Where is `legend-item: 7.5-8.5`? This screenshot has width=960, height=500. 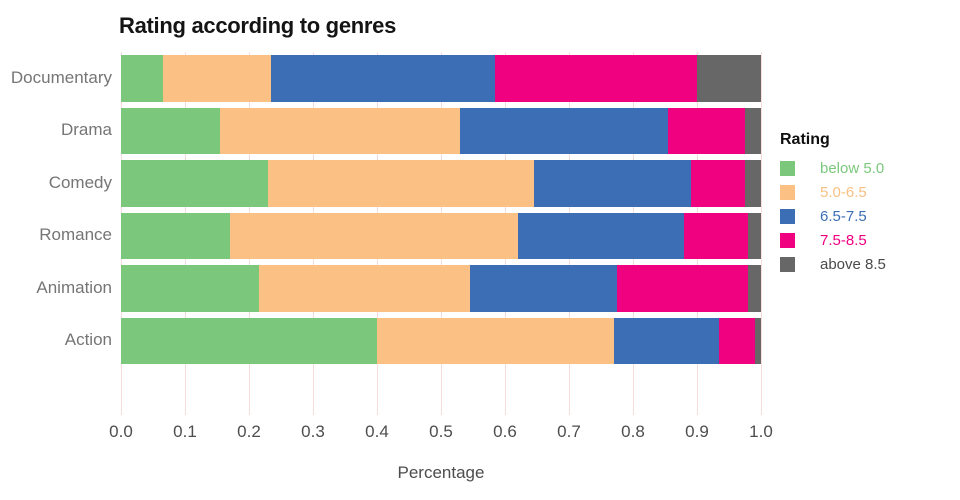 legend-item: 7.5-8.5 is located at coordinates (833, 240).